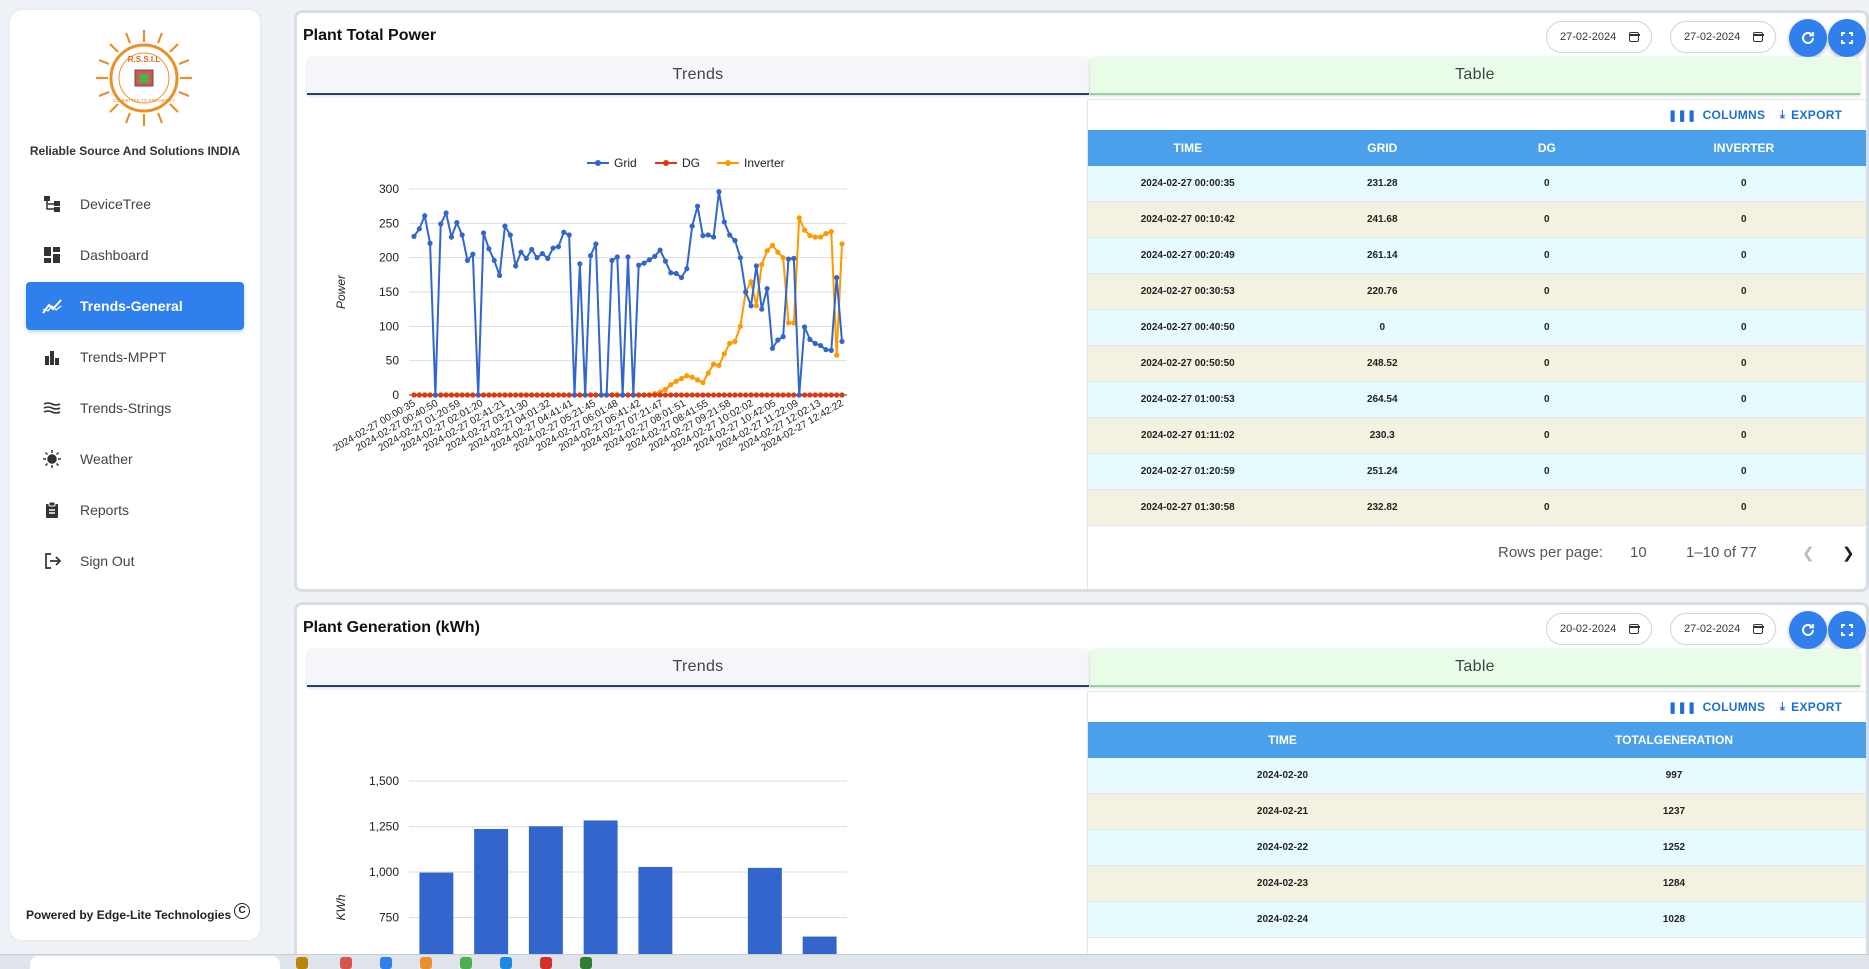  Describe the element at coordinates (1477, 328) in the screenshot. I see `table-row: 2024-02-27 00:40:50 0 0 0` at that location.